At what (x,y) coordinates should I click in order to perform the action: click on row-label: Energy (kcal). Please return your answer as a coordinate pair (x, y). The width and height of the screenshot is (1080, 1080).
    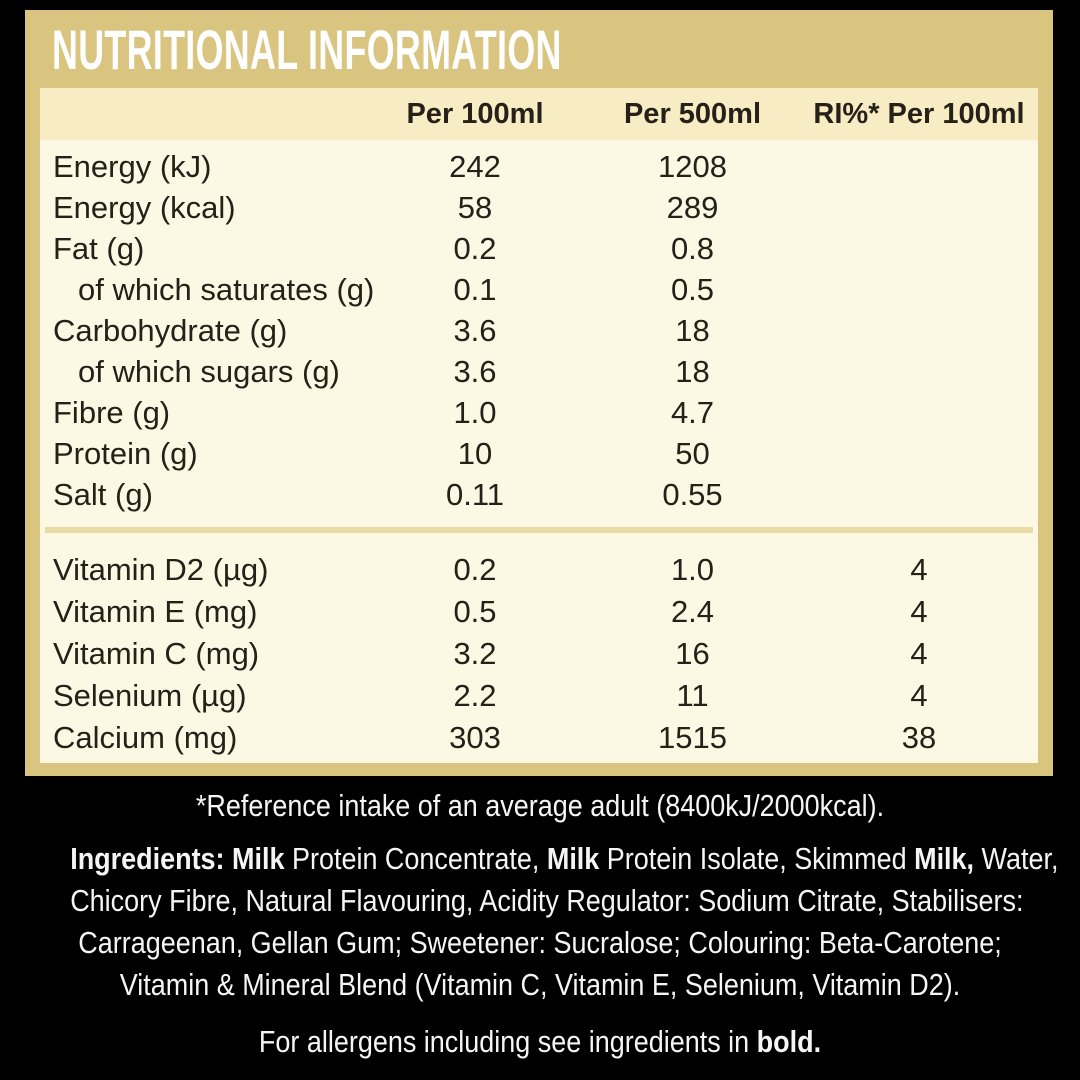
    Looking at the image, I should click on (144, 207).